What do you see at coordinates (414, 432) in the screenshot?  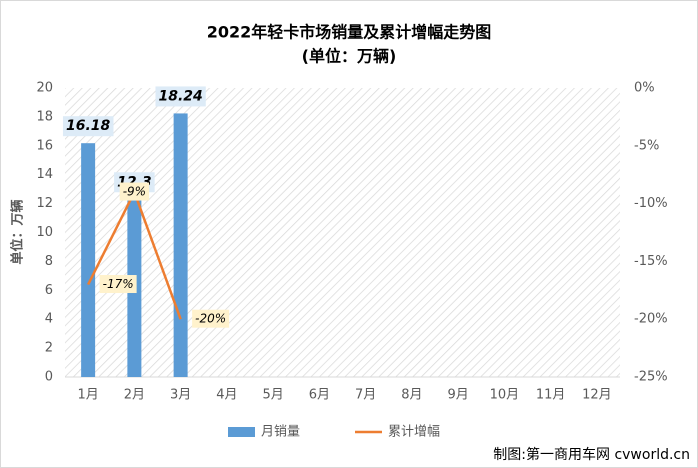 I see `legend-label: 累计增幅` at bounding box center [414, 432].